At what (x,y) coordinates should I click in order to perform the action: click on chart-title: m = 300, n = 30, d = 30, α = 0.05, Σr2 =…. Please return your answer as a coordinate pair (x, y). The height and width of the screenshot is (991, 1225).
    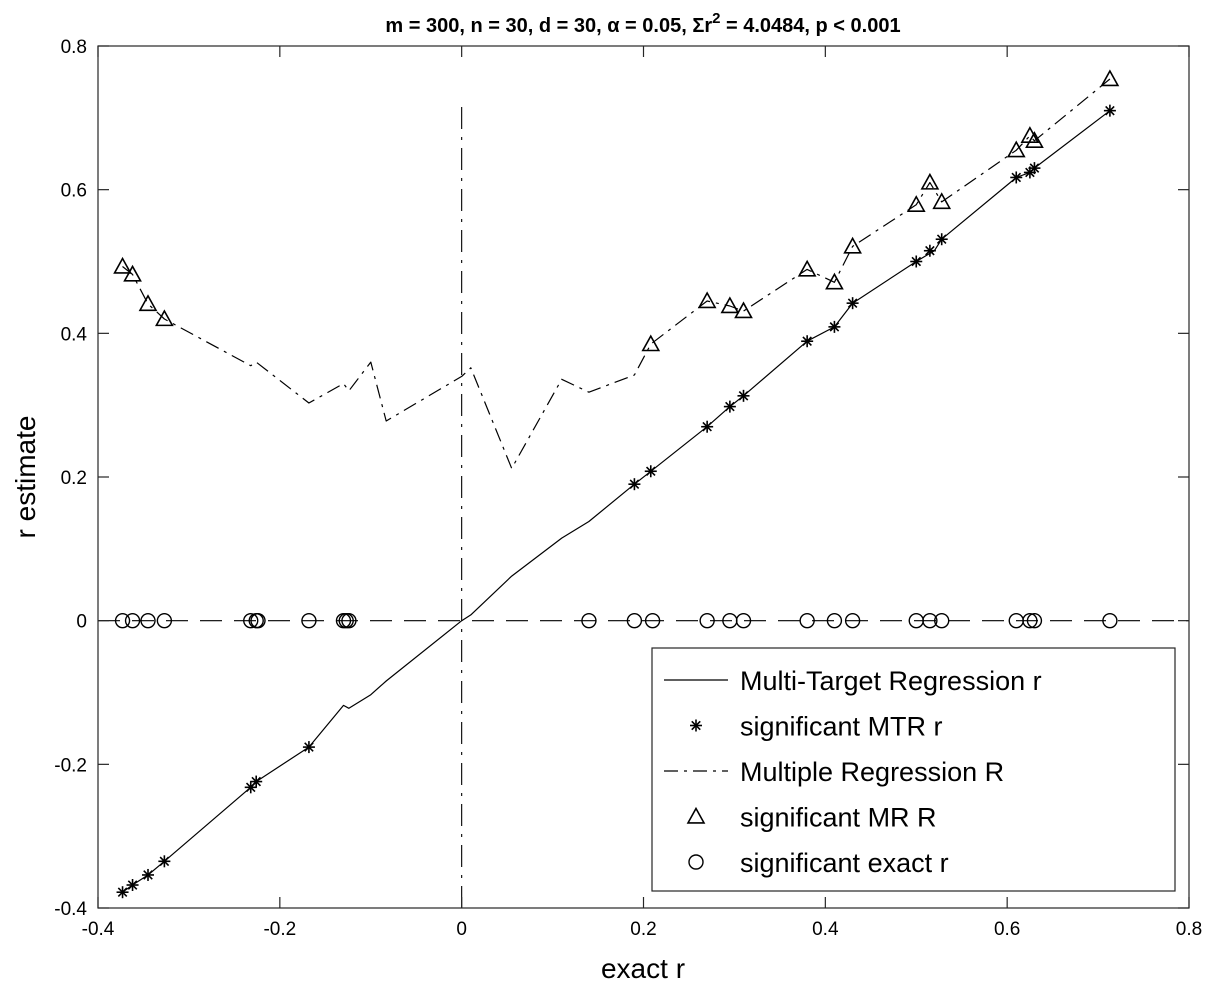
    Looking at the image, I should click on (642, 23).